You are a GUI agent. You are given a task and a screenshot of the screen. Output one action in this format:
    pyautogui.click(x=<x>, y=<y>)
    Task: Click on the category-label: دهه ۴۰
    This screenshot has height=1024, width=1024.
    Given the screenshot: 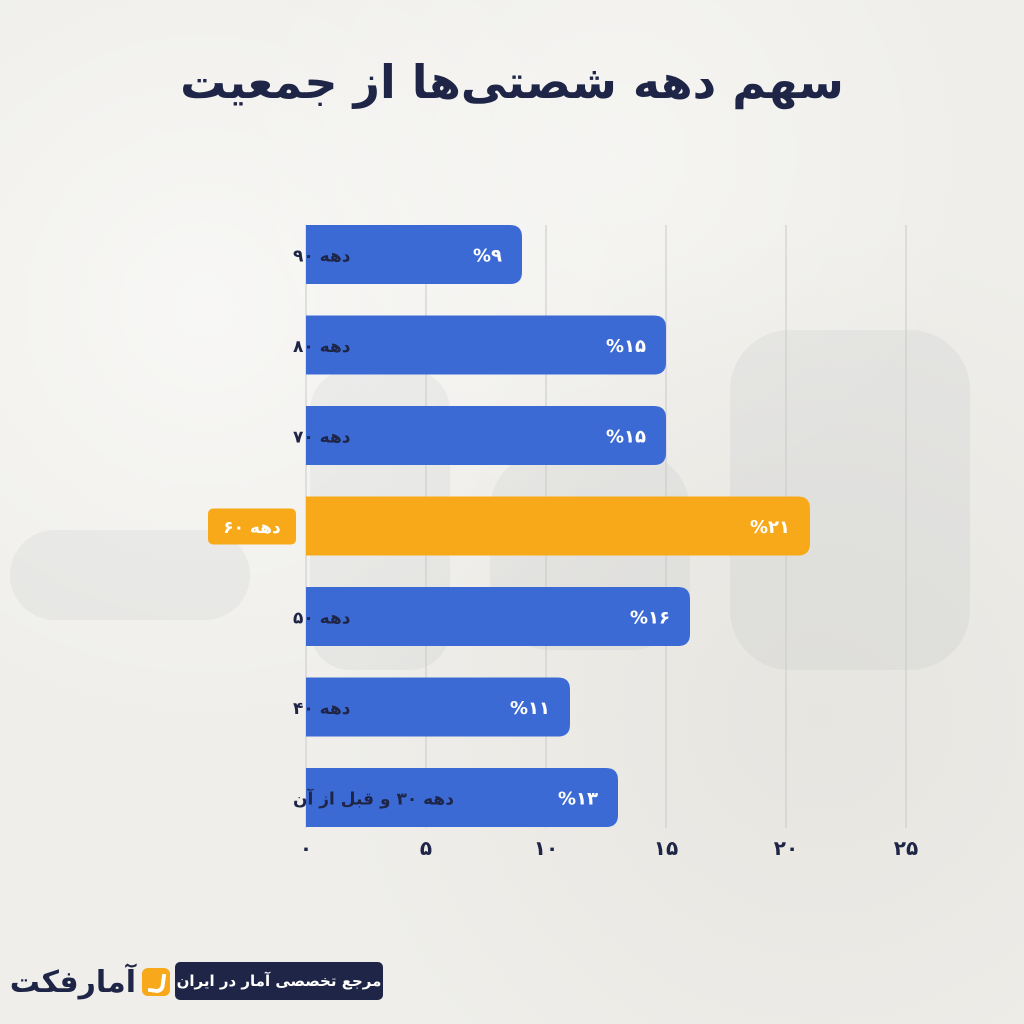 What is the action you would take?
    pyautogui.click(x=322, y=709)
    